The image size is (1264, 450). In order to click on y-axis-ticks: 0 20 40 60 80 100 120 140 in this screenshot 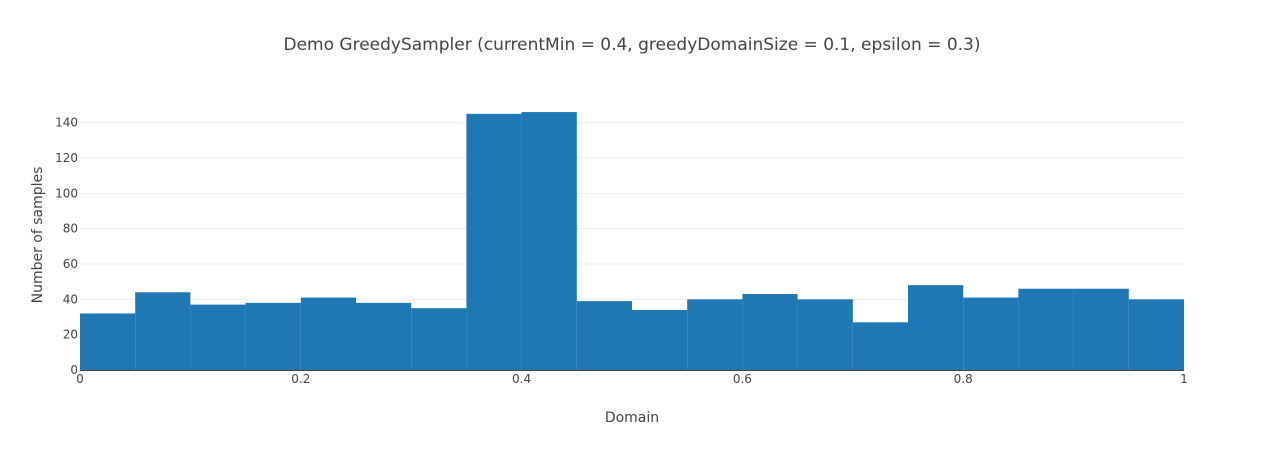, I will do `click(66, 246)`.